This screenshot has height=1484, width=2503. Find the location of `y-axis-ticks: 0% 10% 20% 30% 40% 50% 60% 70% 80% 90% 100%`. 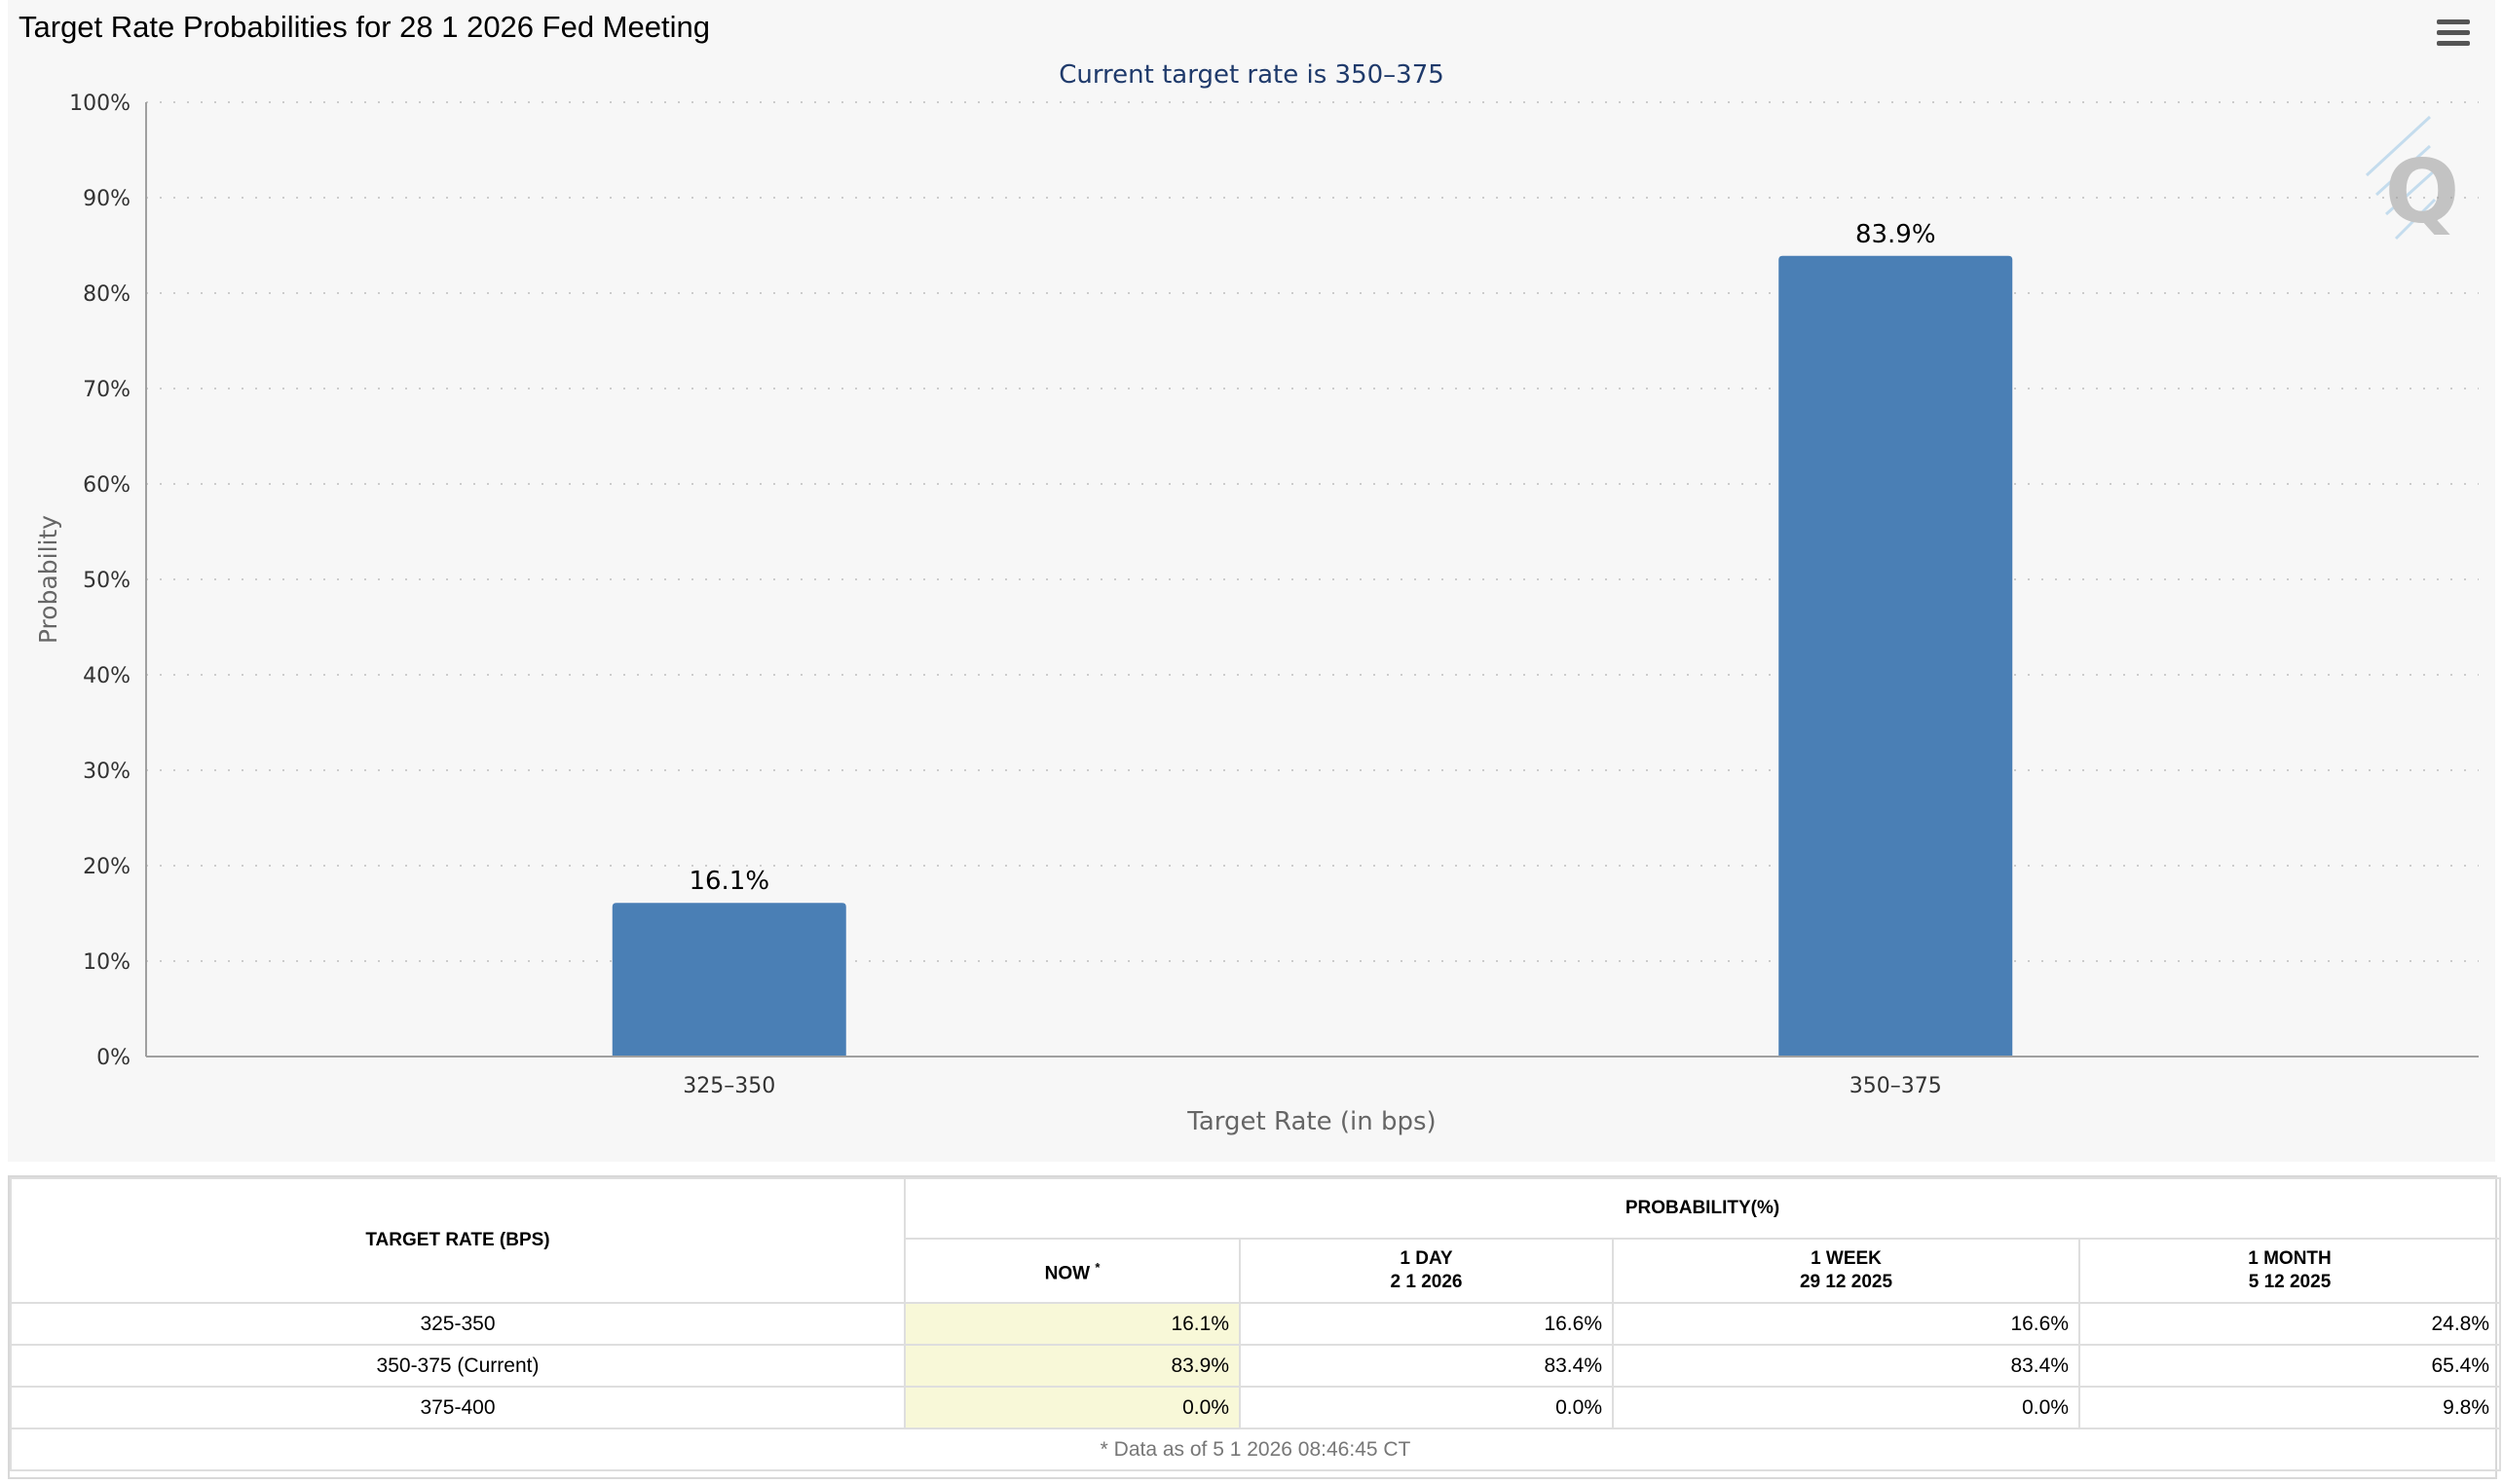

y-axis-ticks: 0% 10% 20% 30% 40% 50% 60% 70% 80% 90% 100% is located at coordinates (100, 581).